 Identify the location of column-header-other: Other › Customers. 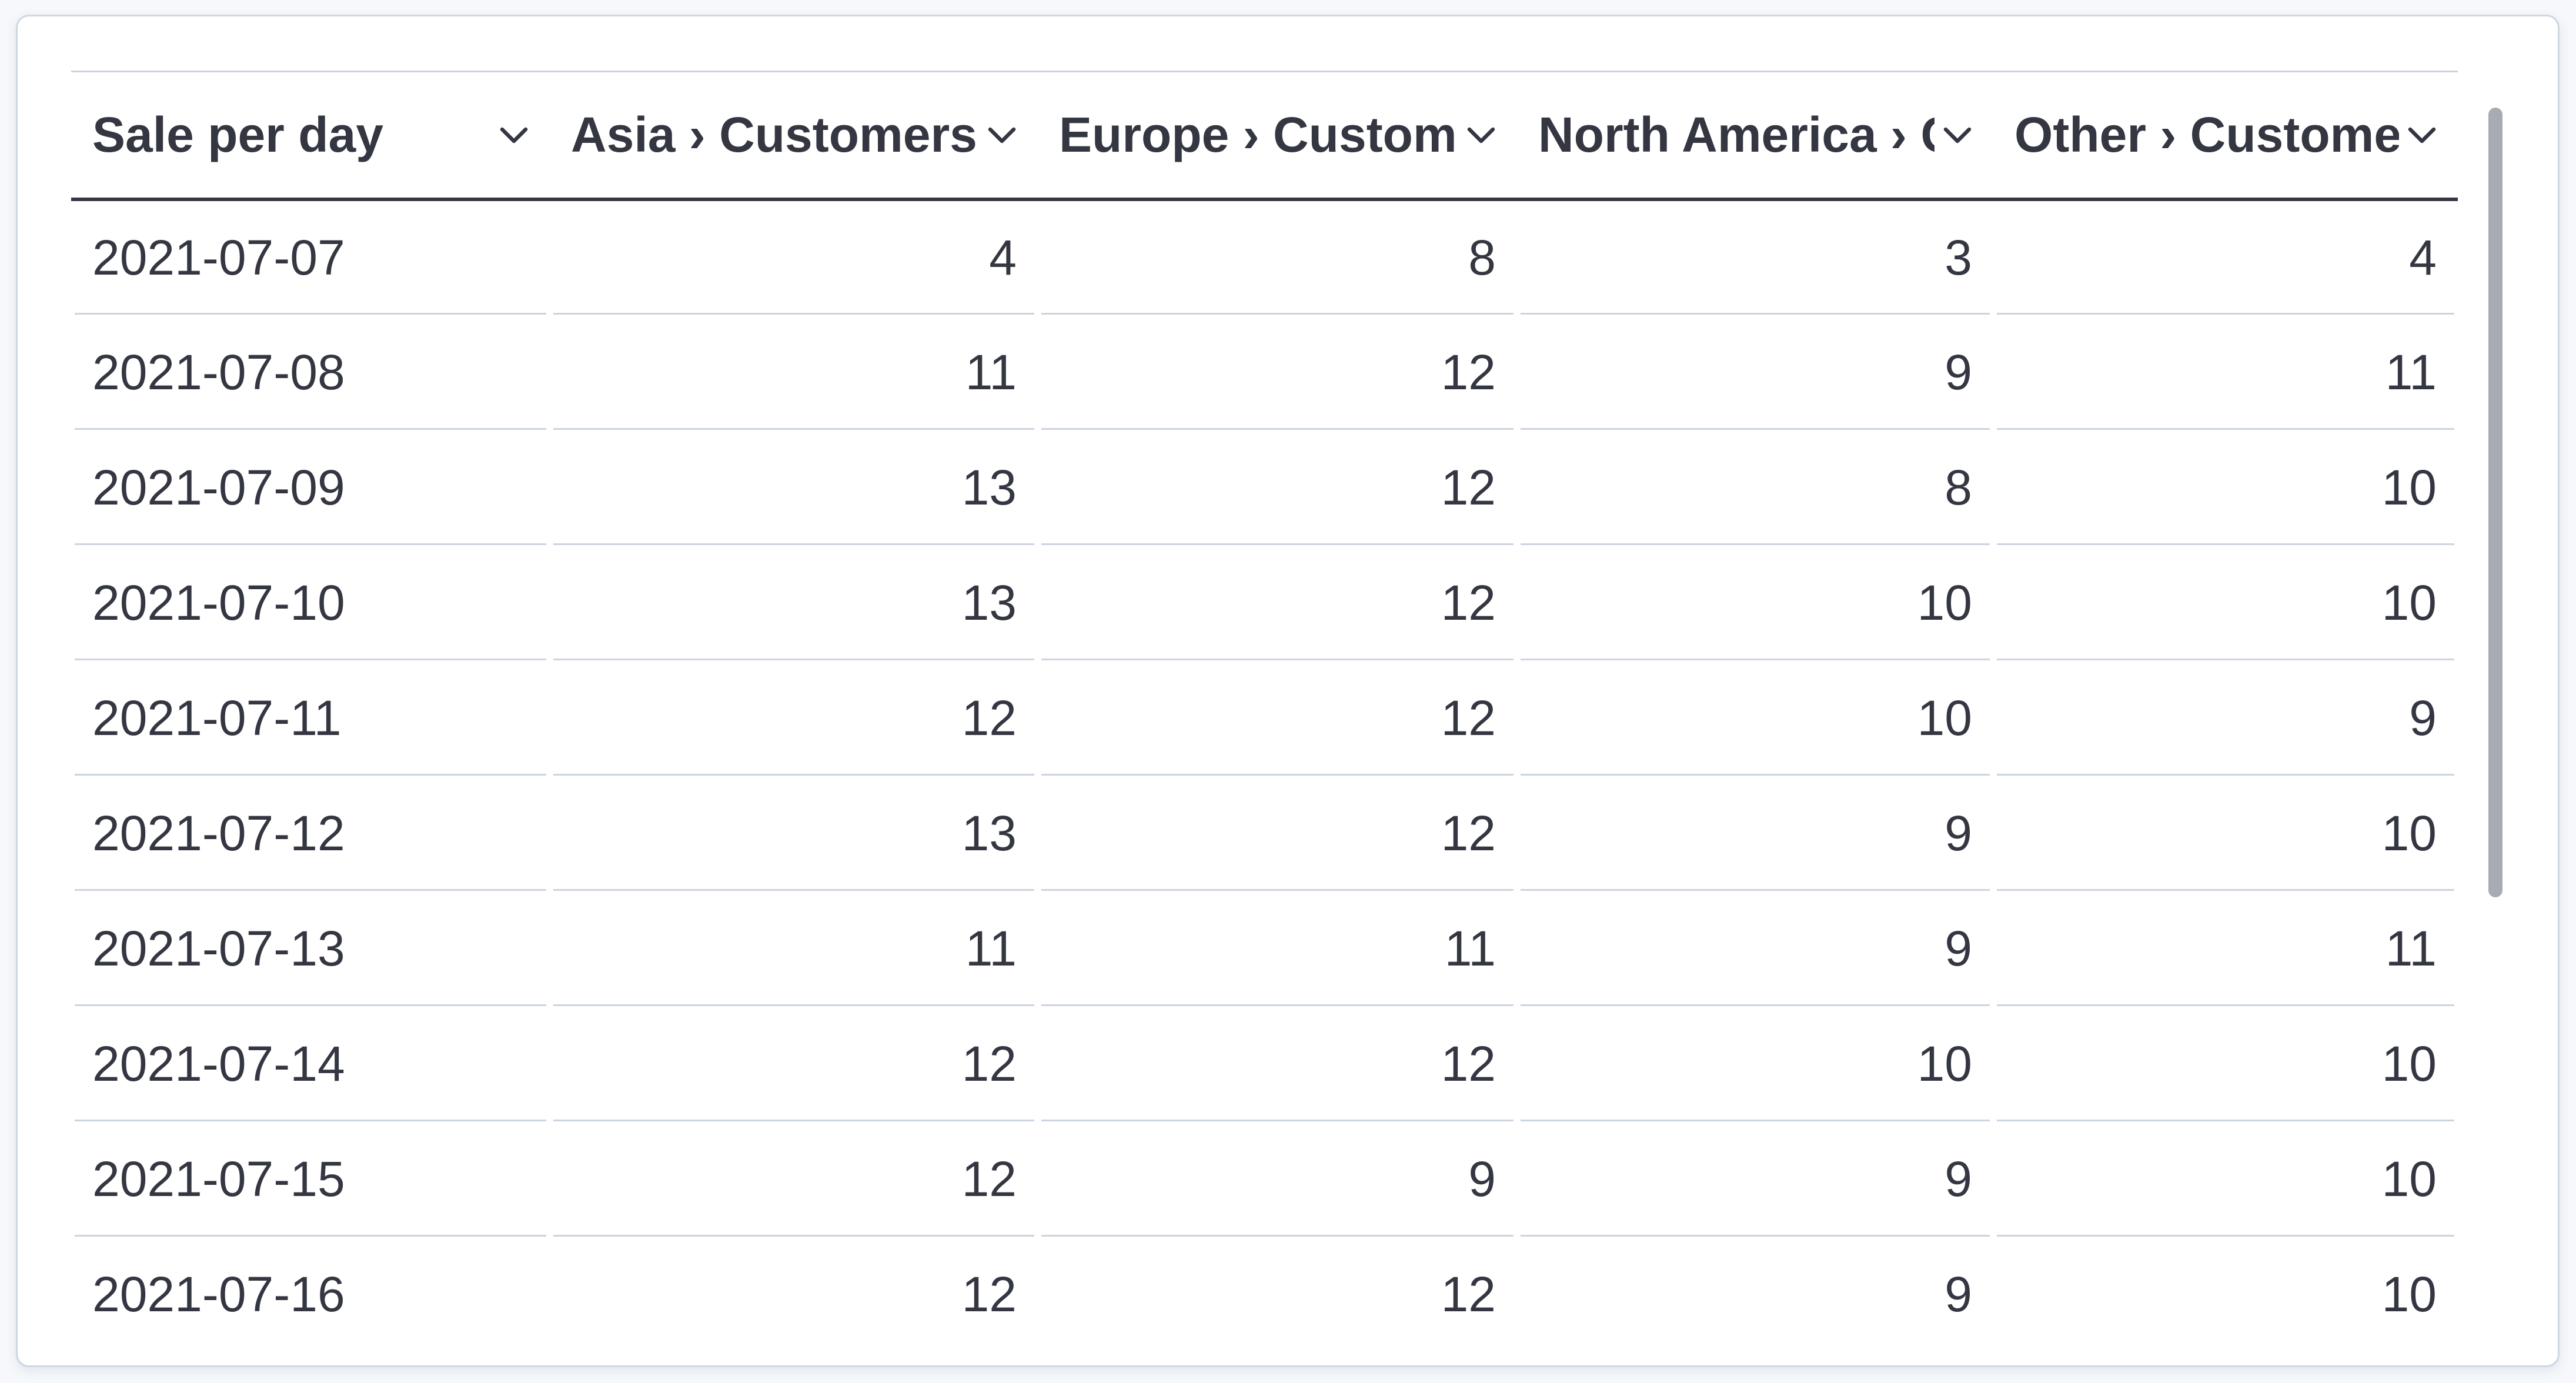
(2225, 136).